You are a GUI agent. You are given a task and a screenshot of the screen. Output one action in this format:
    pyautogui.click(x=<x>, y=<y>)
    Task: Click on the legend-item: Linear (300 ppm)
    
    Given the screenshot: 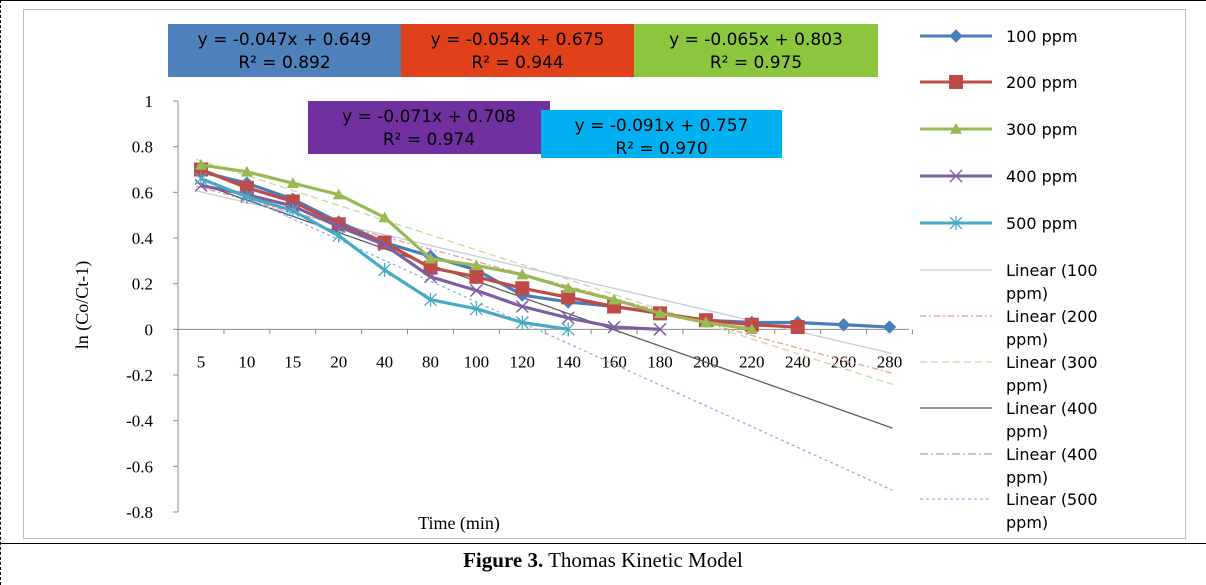 What is the action you would take?
    pyautogui.click(x=1009, y=374)
    